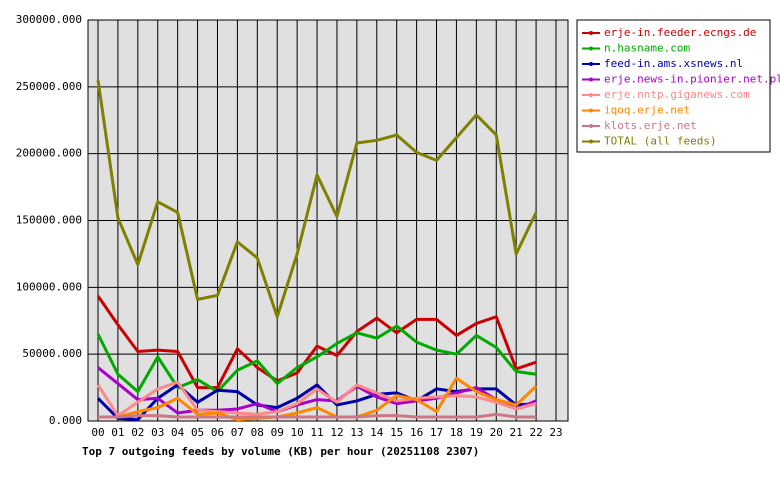 The image size is (780, 480). I want to click on y-tick-label: 100000.000, so click(49, 286).